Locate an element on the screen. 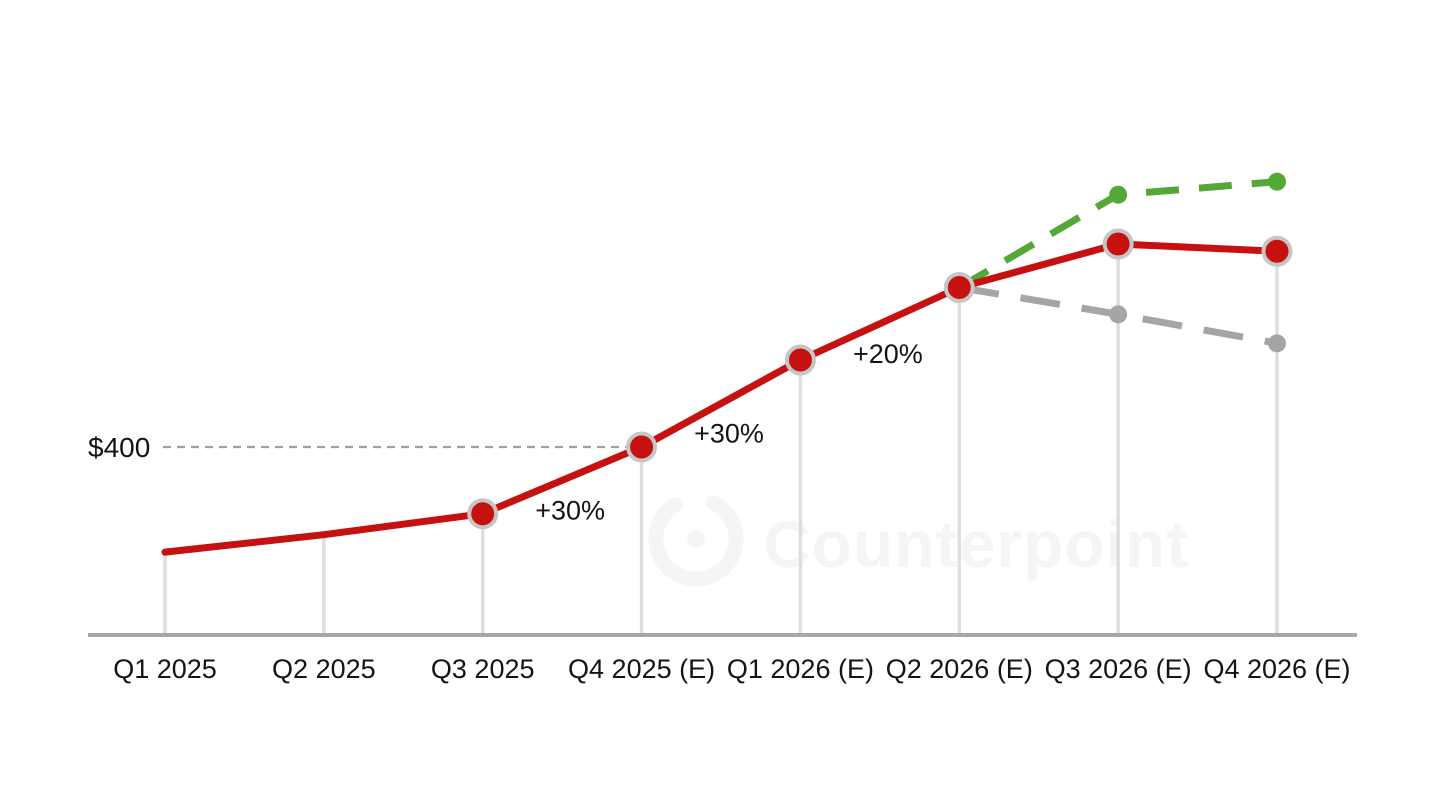 This screenshot has width=1440, height=812. x-tick-label: Q4 2025 (E) is located at coordinates (641, 669).